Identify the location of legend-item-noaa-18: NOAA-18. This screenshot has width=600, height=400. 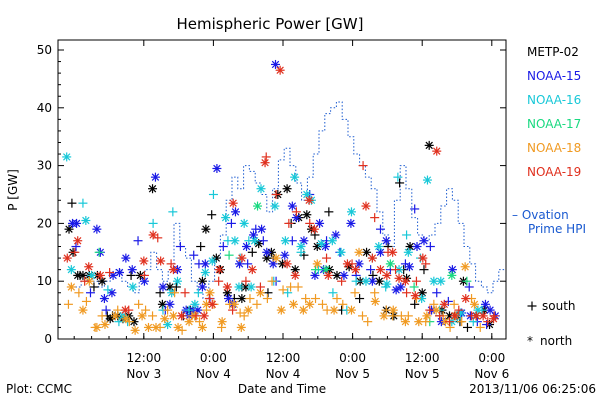
(554, 148).